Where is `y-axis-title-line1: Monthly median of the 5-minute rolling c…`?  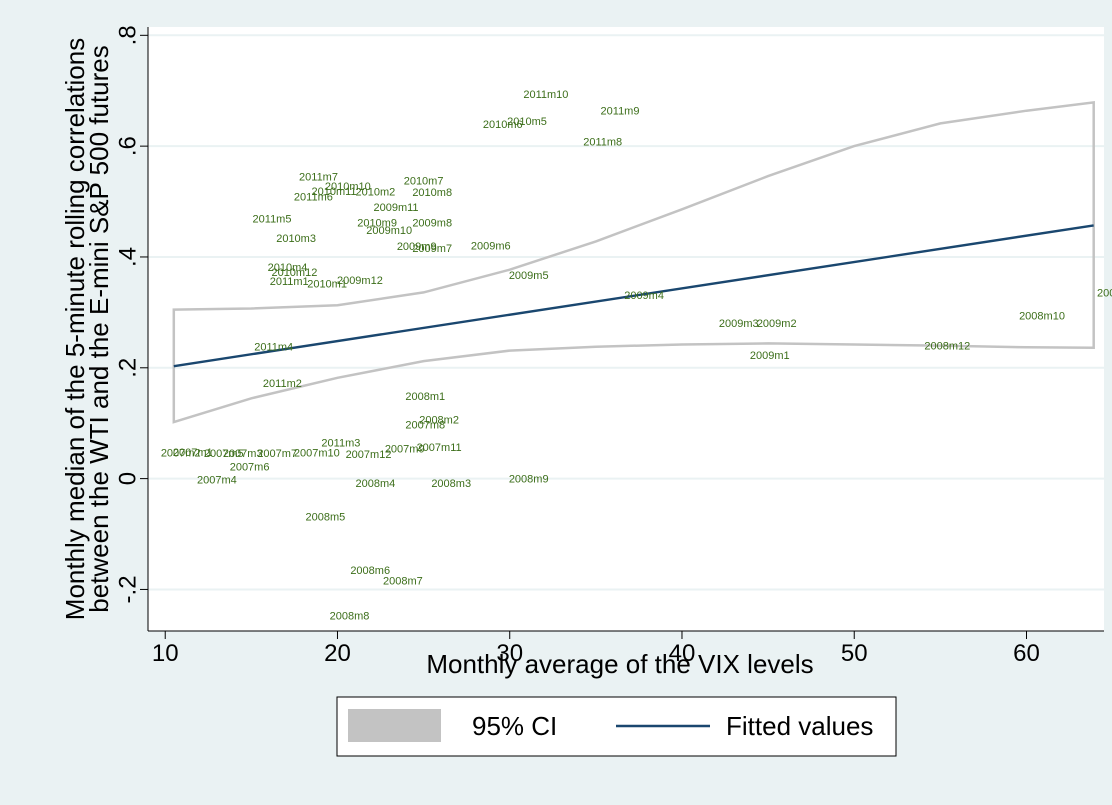 y-axis-title-line1: Monthly median of the 5-minute rolling c… is located at coordinates (75, 329).